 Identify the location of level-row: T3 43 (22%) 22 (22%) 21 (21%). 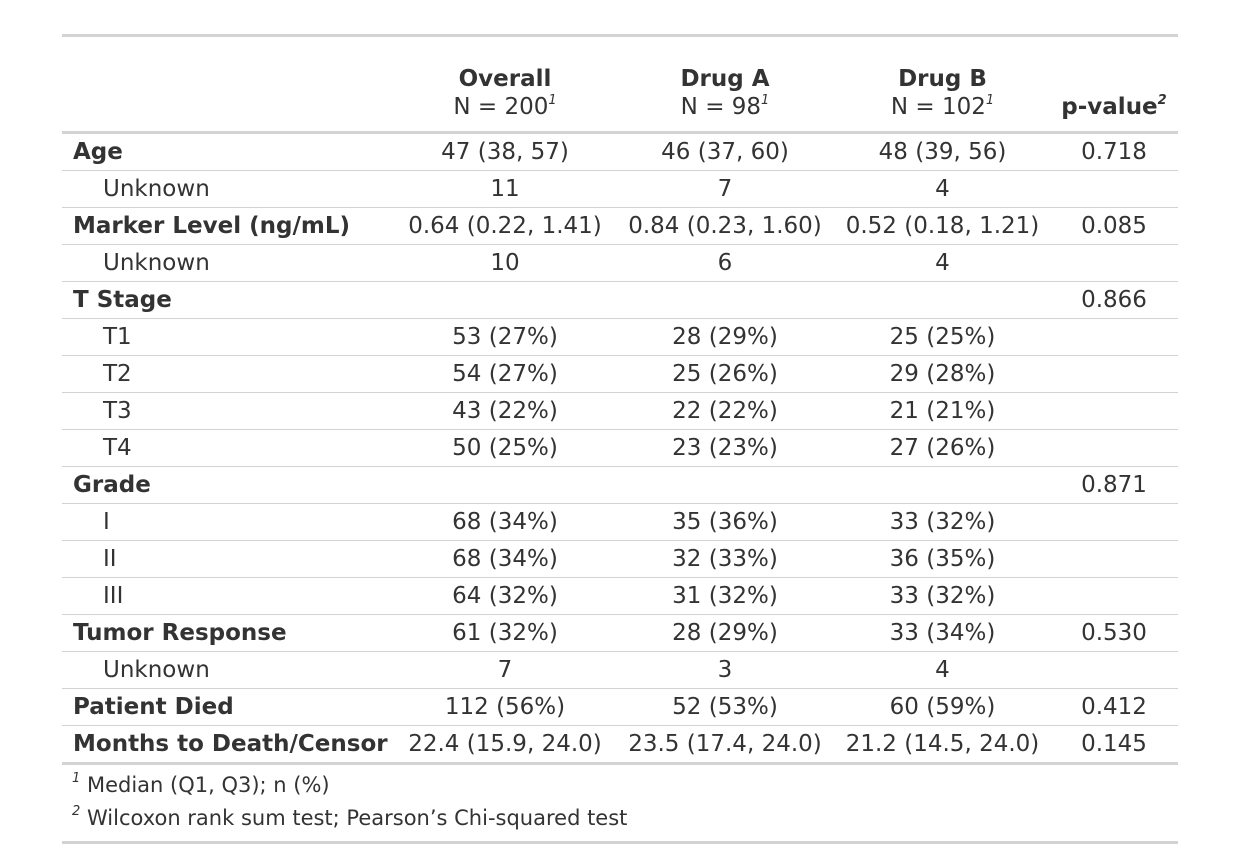
(620, 411).